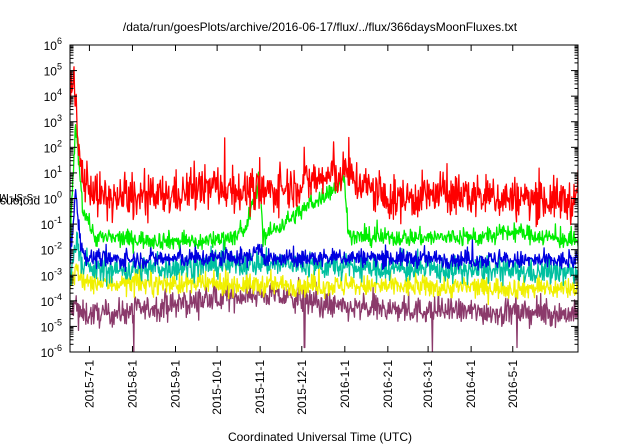 This screenshot has height=448, width=640. Describe the element at coordinates (53, 44) in the screenshot. I see `y-tick-label-12: 10⁶` at that location.